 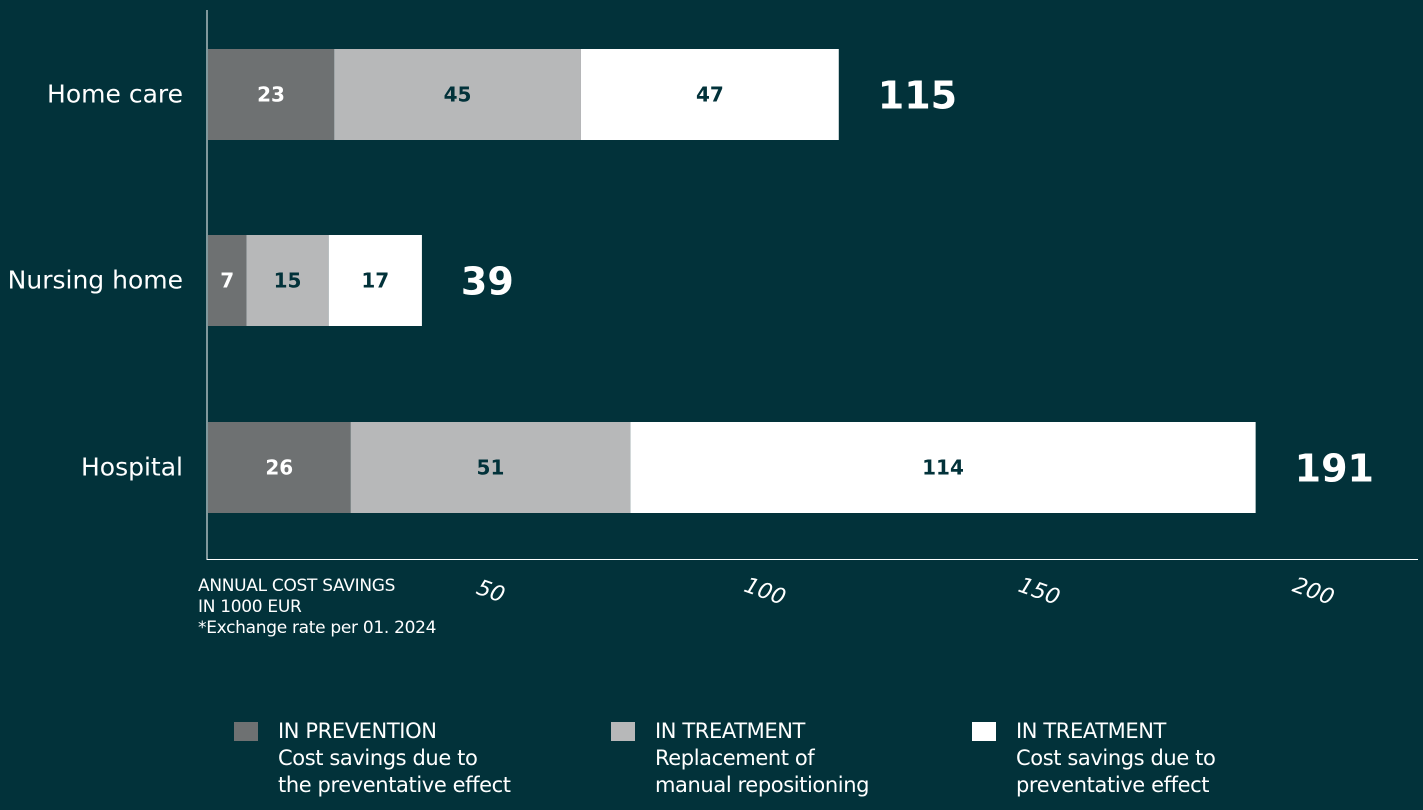 I want to click on bar-total-label: 191, so click(x=1334, y=469).